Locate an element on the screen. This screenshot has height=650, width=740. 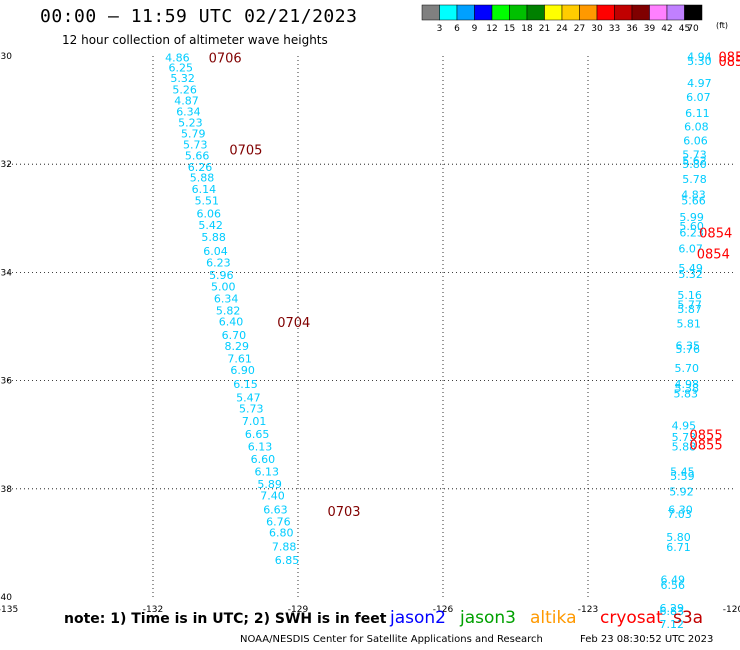
legend-cryosat: cryosat is located at coordinates (631, 618).